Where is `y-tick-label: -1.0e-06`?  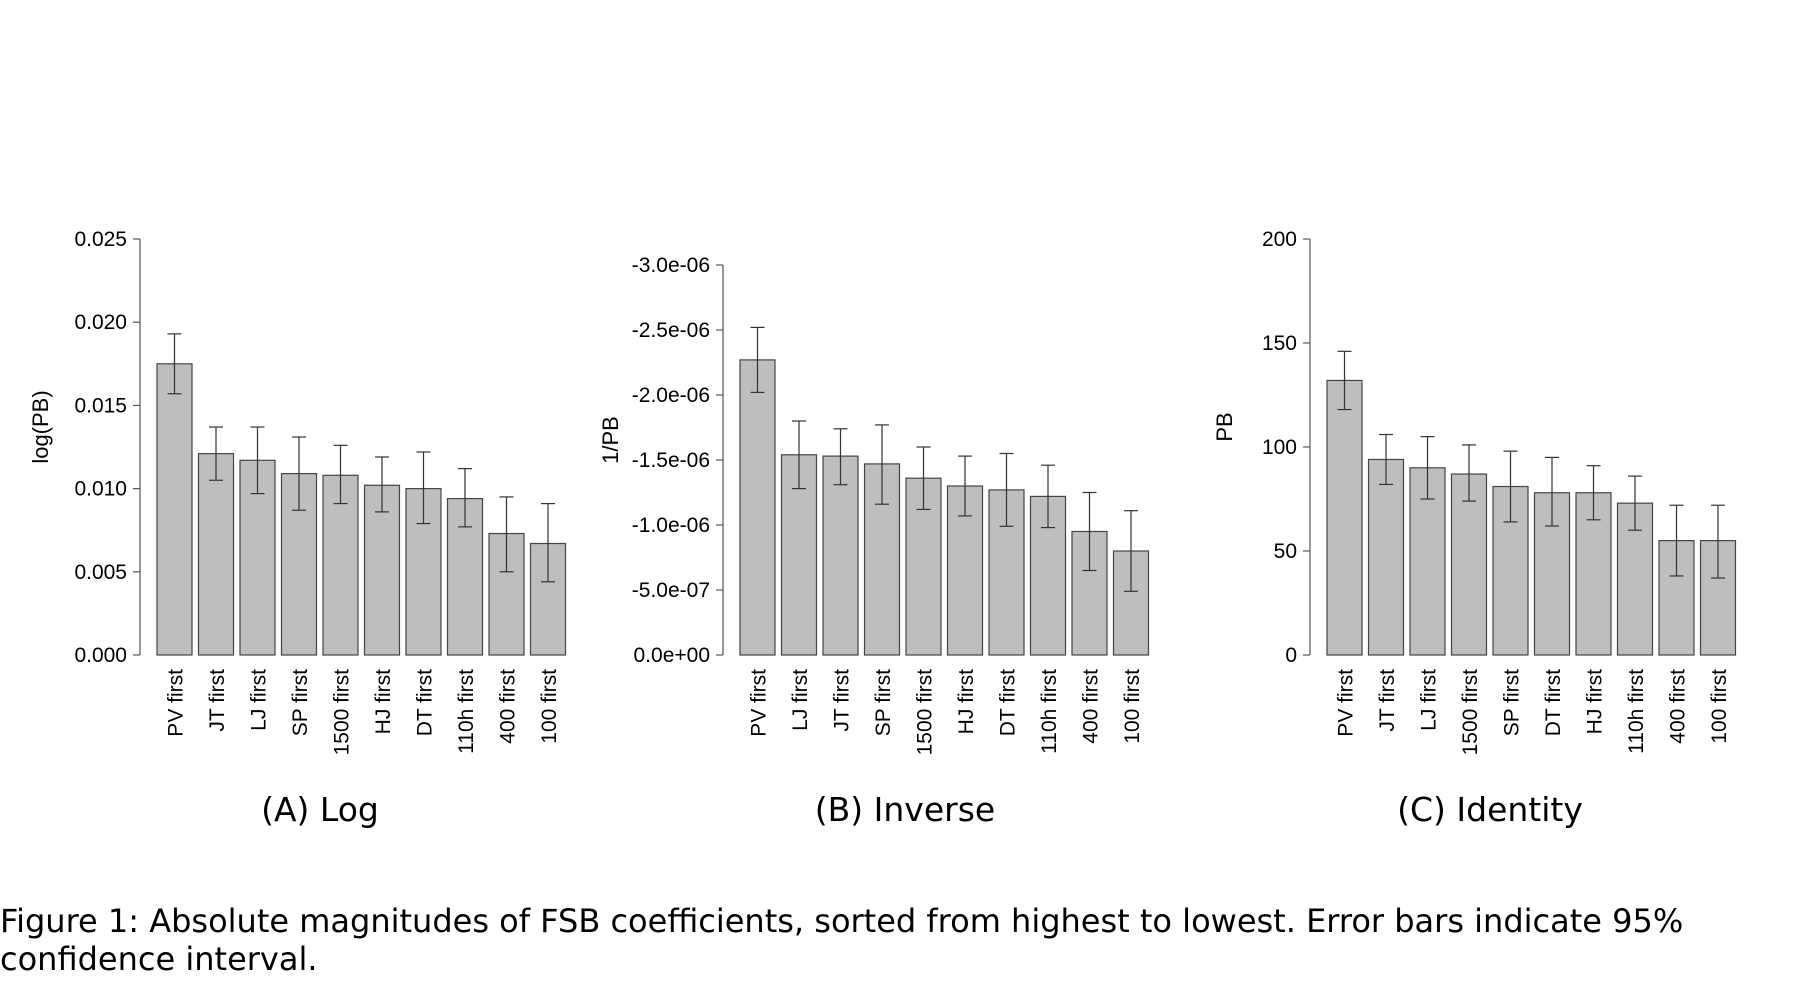 y-tick-label: -1.0e-06 is located at coordinates (671, 525).